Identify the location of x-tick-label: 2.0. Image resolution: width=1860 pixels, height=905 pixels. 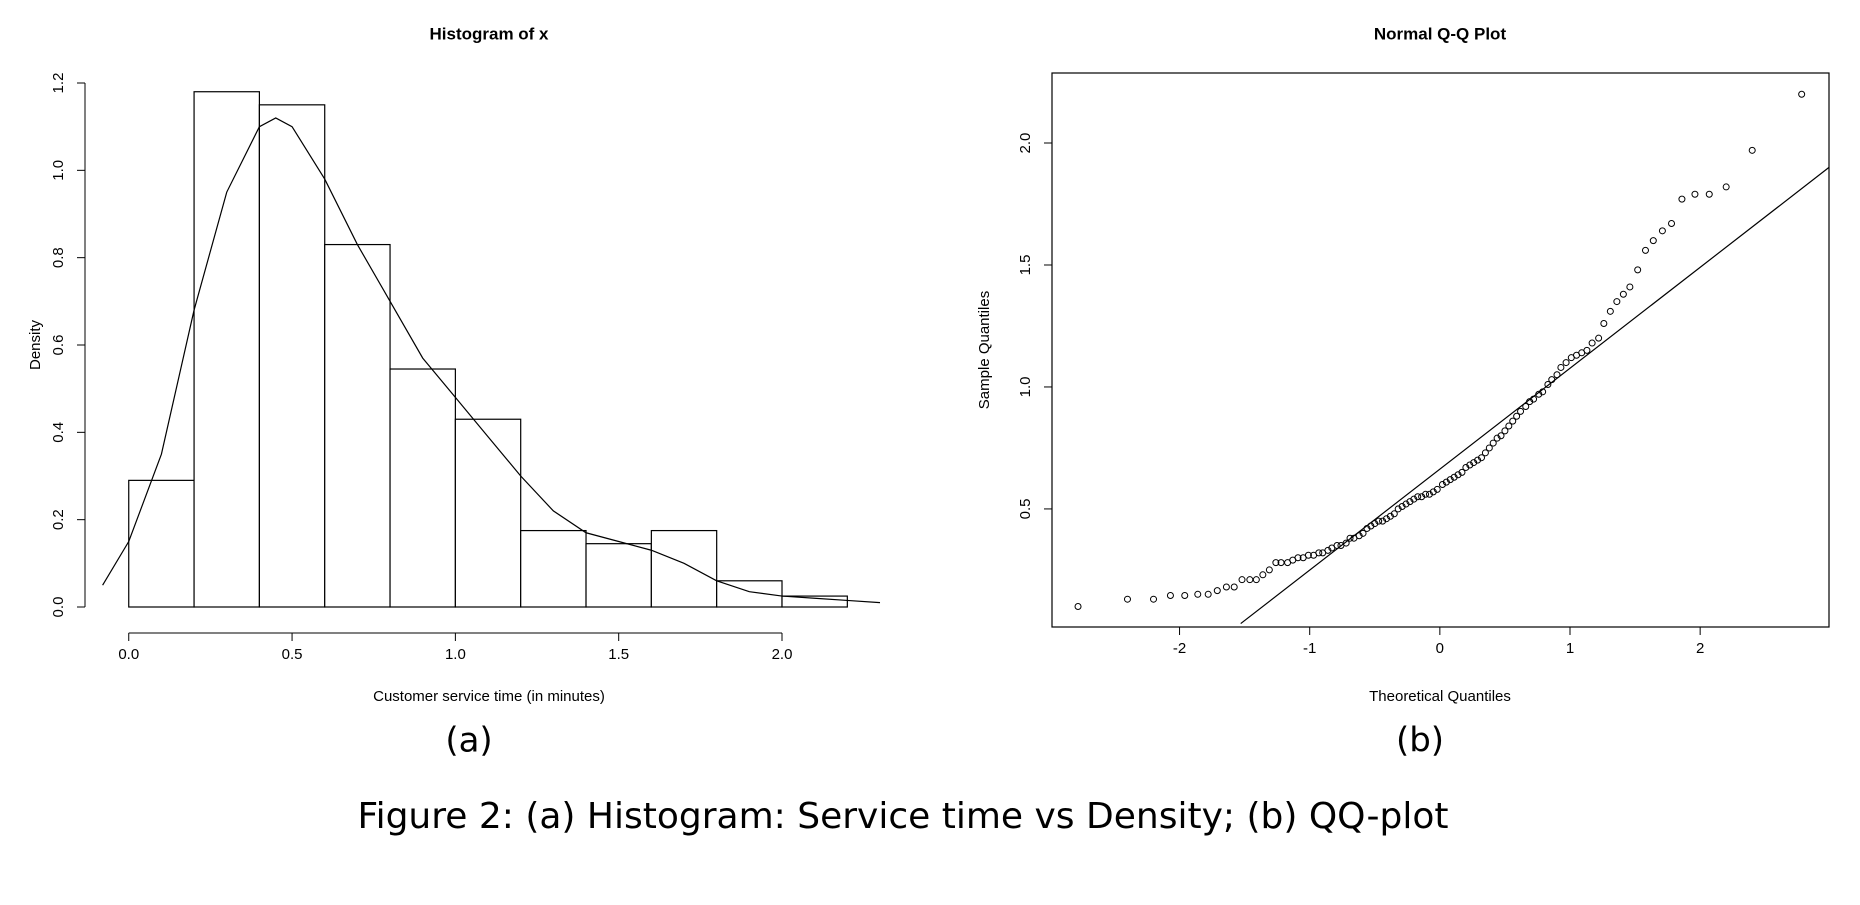
(782, 654).